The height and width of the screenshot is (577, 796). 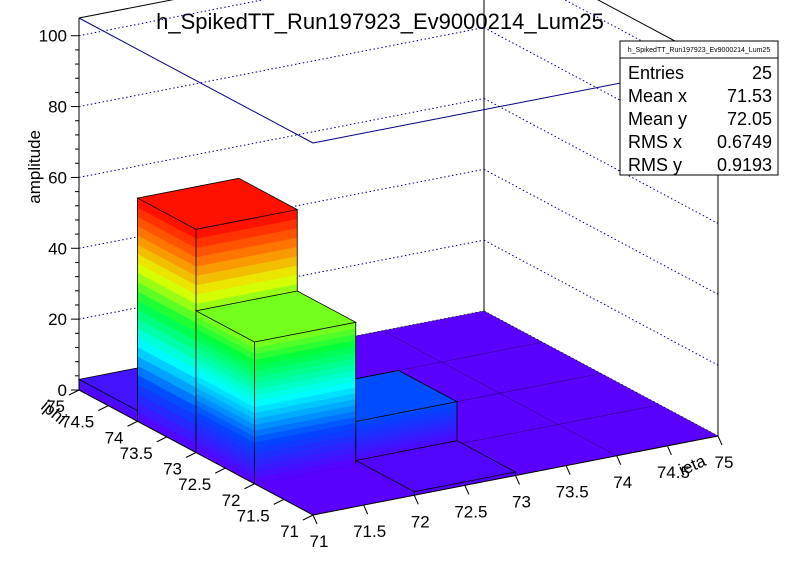 What do you see at coordinates (62, 390) in the screenshot?
I see `z-tick-label: 0` at bounding box center [62, 390].